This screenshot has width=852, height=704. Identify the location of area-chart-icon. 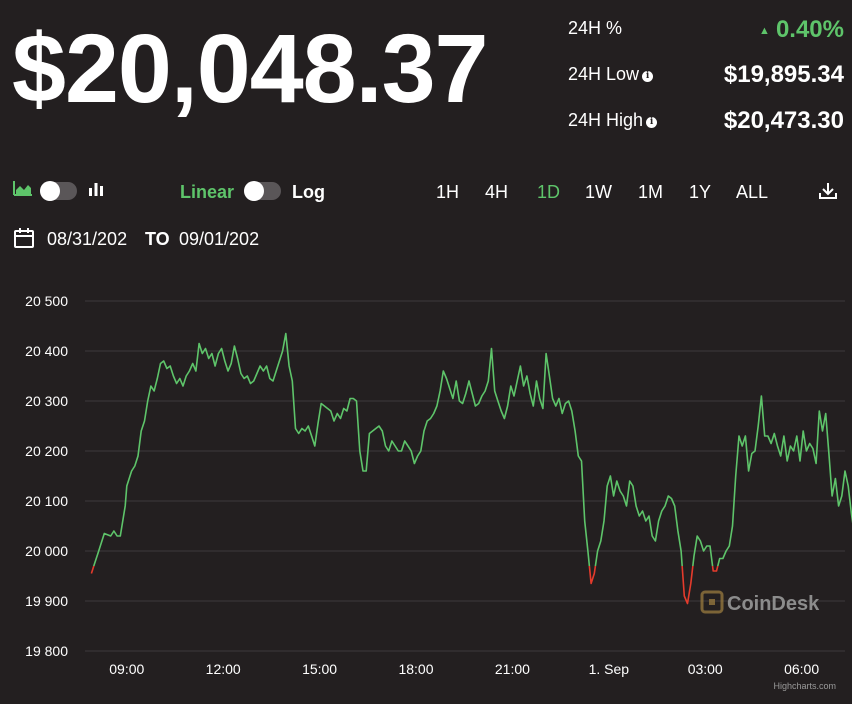
(23, 188).